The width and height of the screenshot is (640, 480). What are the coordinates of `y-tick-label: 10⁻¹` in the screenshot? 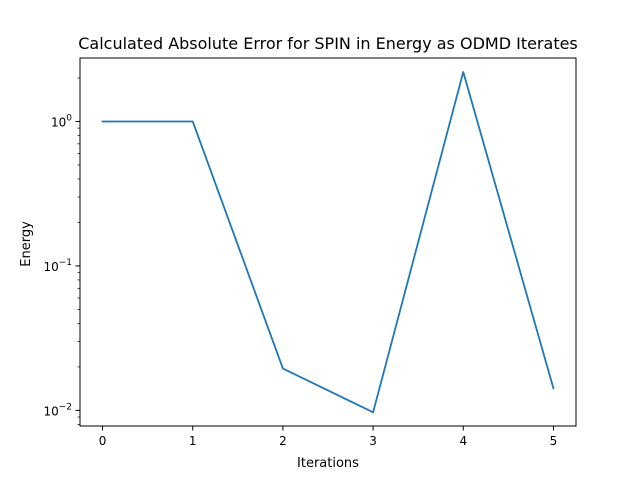 It's located at (57, 266).